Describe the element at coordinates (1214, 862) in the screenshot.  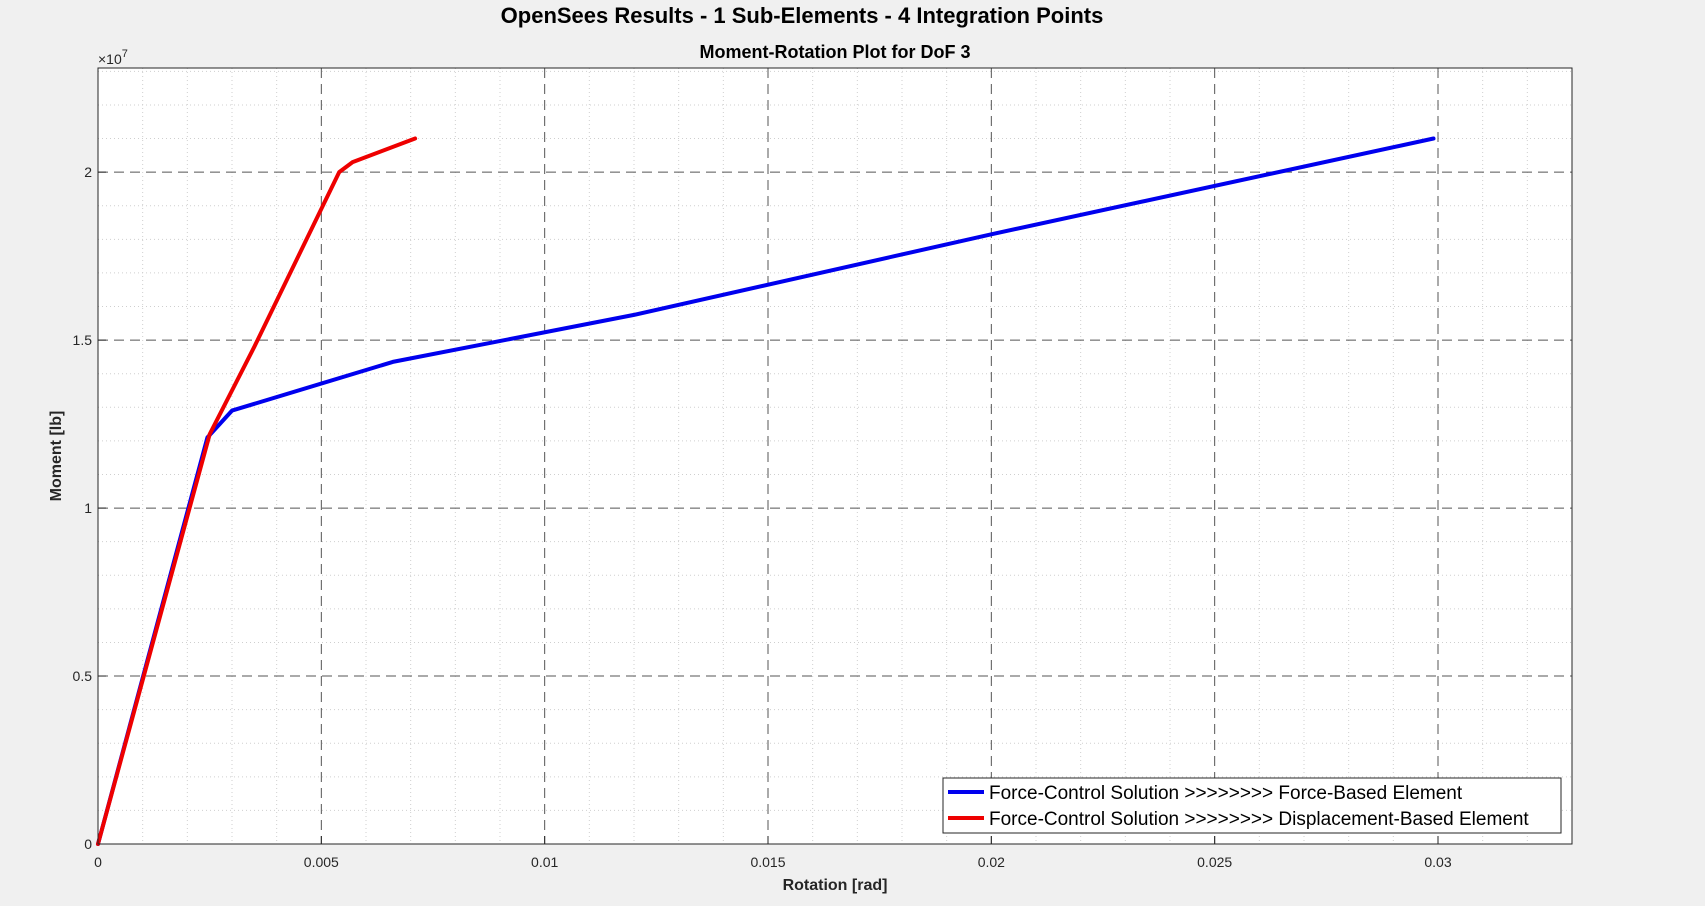
I see `x-tick-label: 0.025` at that location.